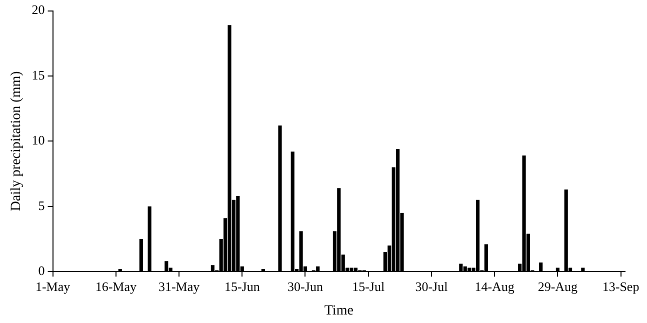 The width and height of the screenshot is (647, 323). What do you see at coordinates (431, 286) in the screenshot?
I see `x-tick-label: 30-Jul` at bounding box center [431, 286].